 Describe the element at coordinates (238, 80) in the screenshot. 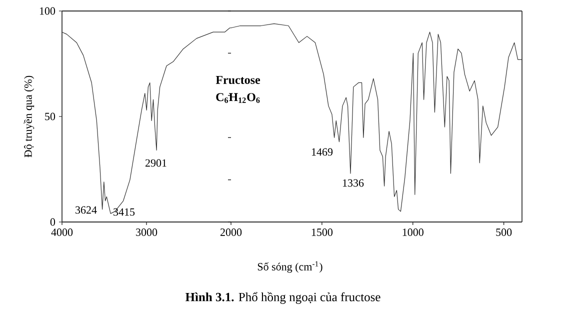

I see `annotation: Fructose` at that location.